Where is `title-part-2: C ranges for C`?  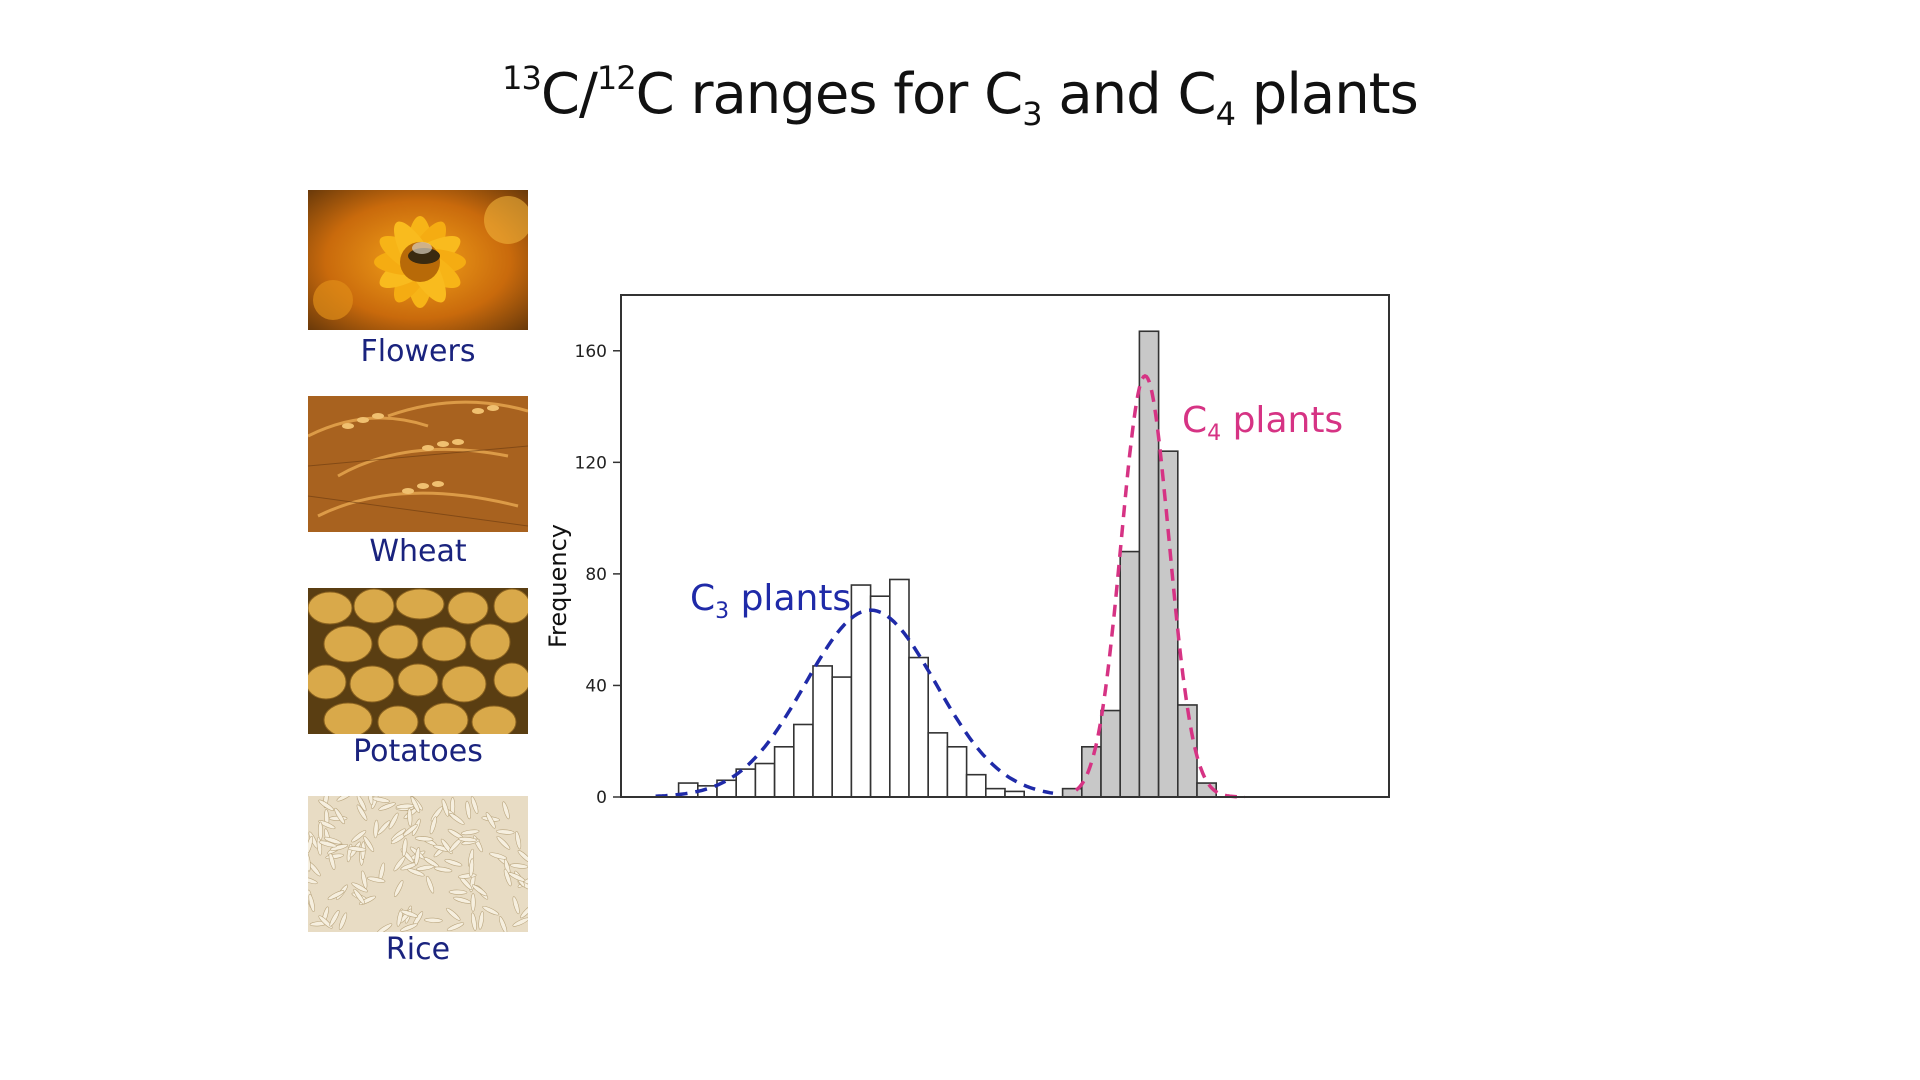
title-part-2: C ranges for C is located at coordinates (829, 94).